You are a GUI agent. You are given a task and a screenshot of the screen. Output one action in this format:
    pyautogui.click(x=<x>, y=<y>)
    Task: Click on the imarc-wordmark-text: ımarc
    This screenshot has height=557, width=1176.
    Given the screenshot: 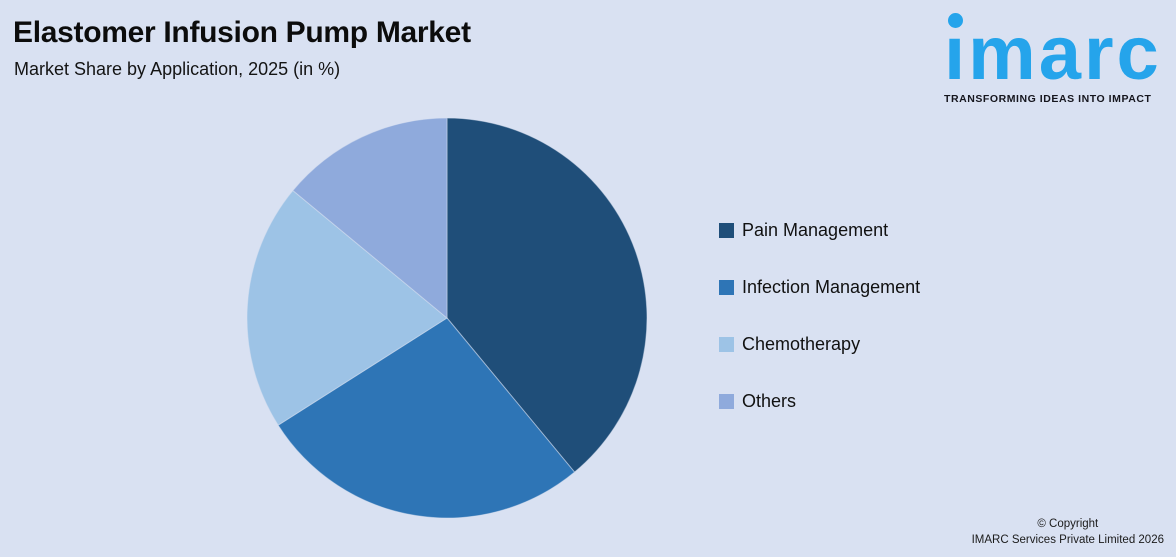 What is the action you would take?
    pyautogui.click(x=1053, y=53)
    